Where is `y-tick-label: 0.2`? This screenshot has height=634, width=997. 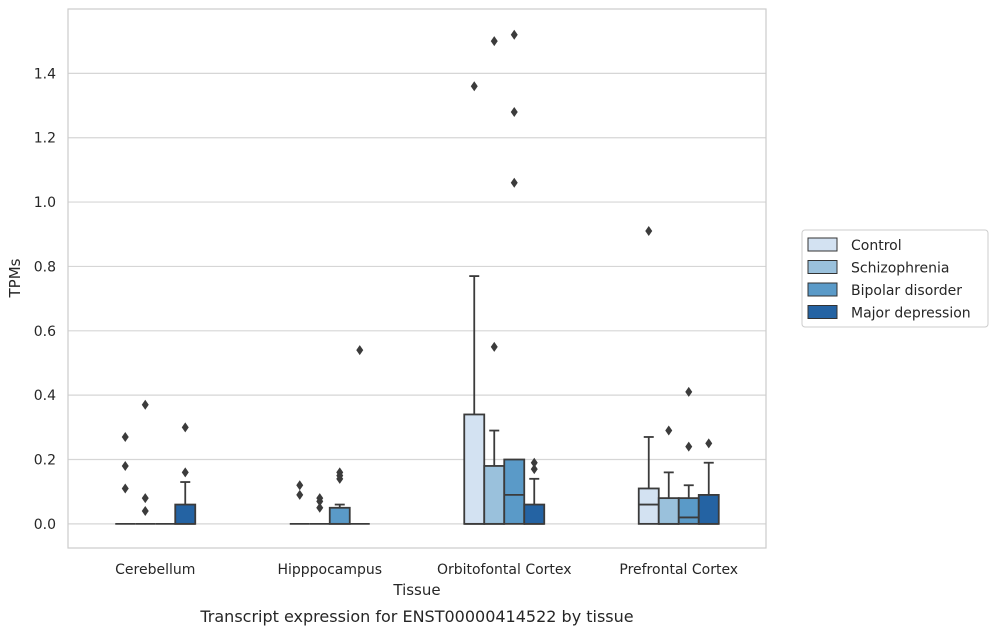
y-tick-label: 0.2 is located at coordinates (45, 461).